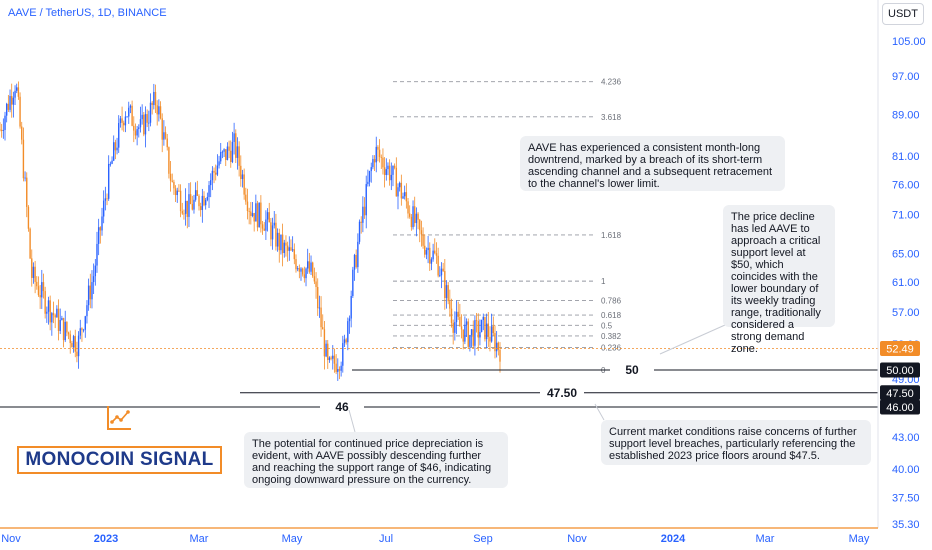 The width and height of the screenshot is (932, 550). I want to click on y-tick-label: 43.00, so click(906, 438).